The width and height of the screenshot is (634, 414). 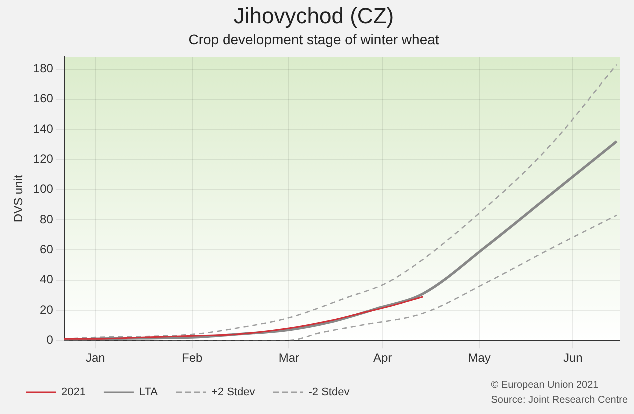 I want to click on y-tick-label: 80, so click(x=47, y=219).